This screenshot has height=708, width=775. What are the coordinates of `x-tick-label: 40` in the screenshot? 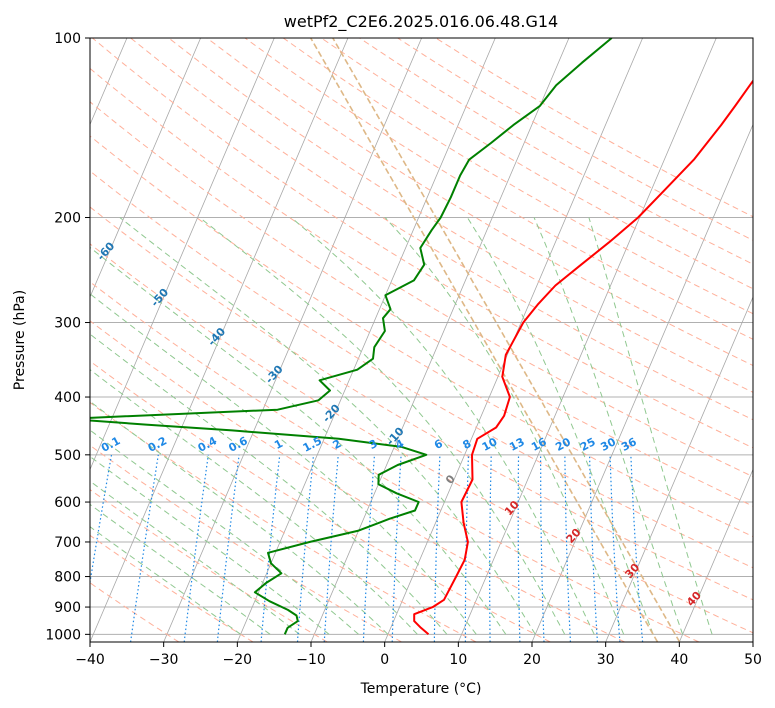 It's located at (679, 660).